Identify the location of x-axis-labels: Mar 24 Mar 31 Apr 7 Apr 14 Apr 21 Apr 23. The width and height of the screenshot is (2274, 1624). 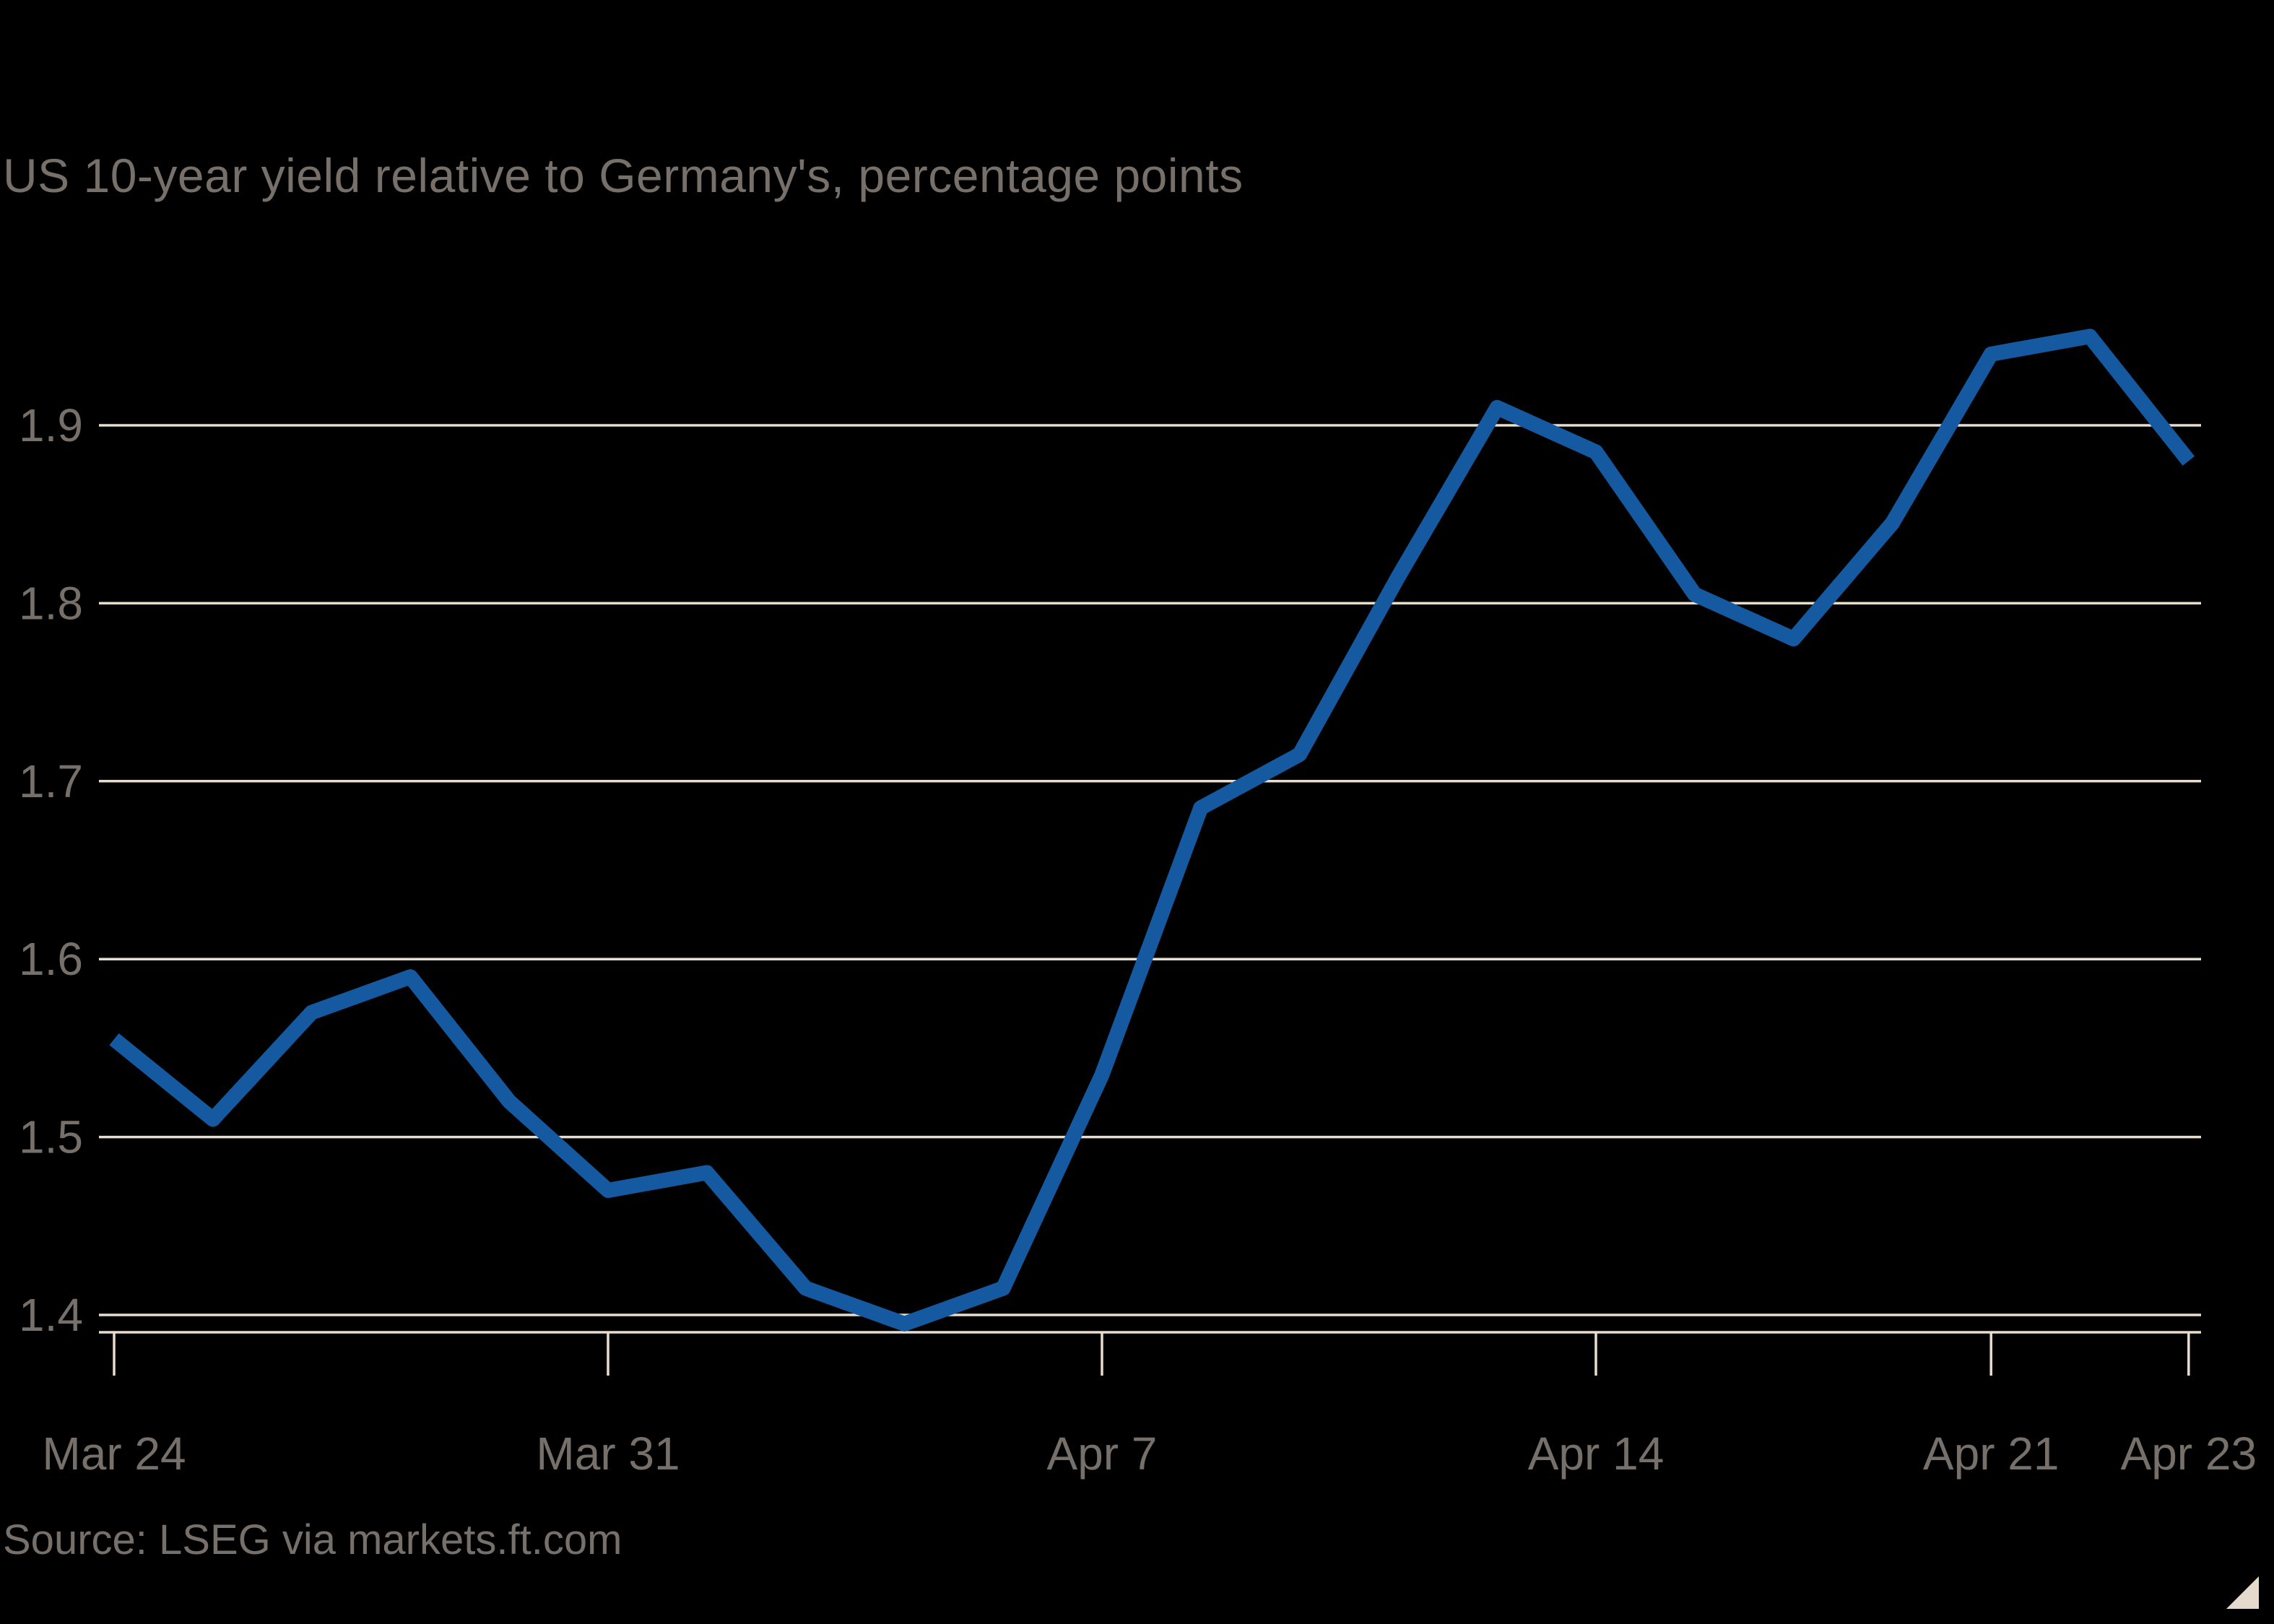
(1149, 1454).